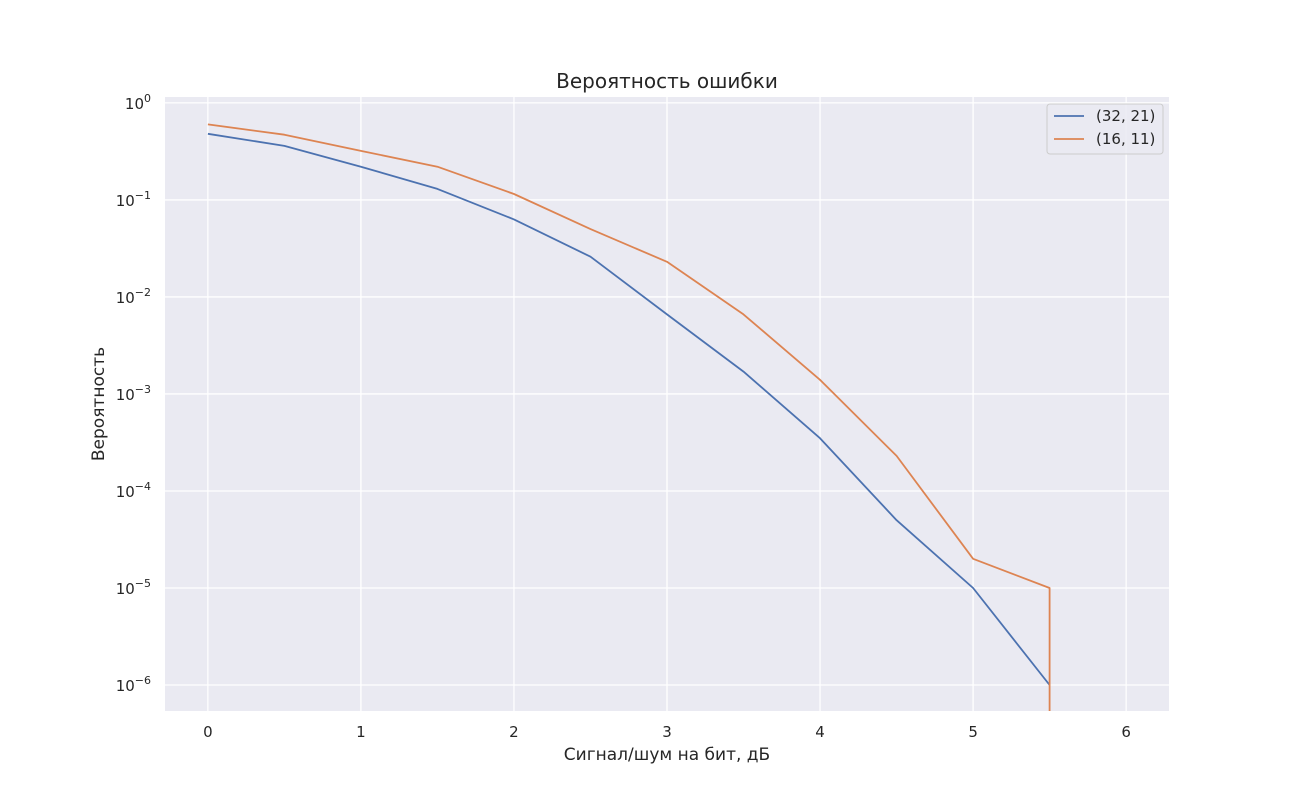  Describe the element at coordinates (133, 393) in the screenshot. I see `y-tick-label: 10⁻³` at that location.